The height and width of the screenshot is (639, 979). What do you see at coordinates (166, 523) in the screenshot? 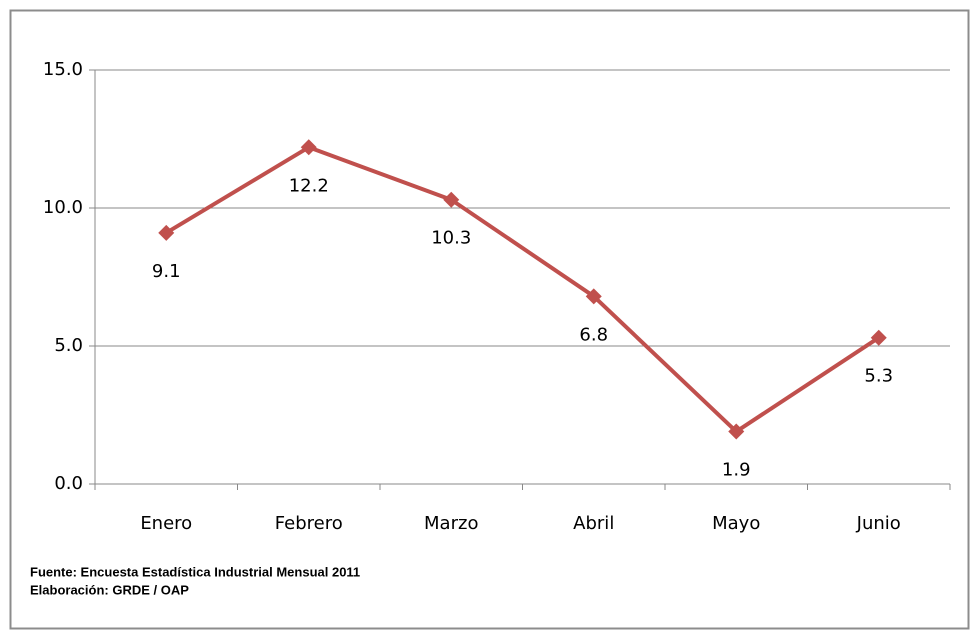
I see `x-tick-label: Enero` at bounding box center [166, 523].